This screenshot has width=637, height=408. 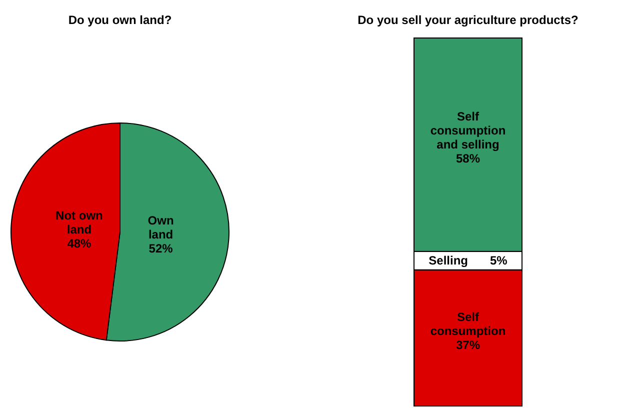 I want to click on data-label: 5%, so click(x=499, y=261).